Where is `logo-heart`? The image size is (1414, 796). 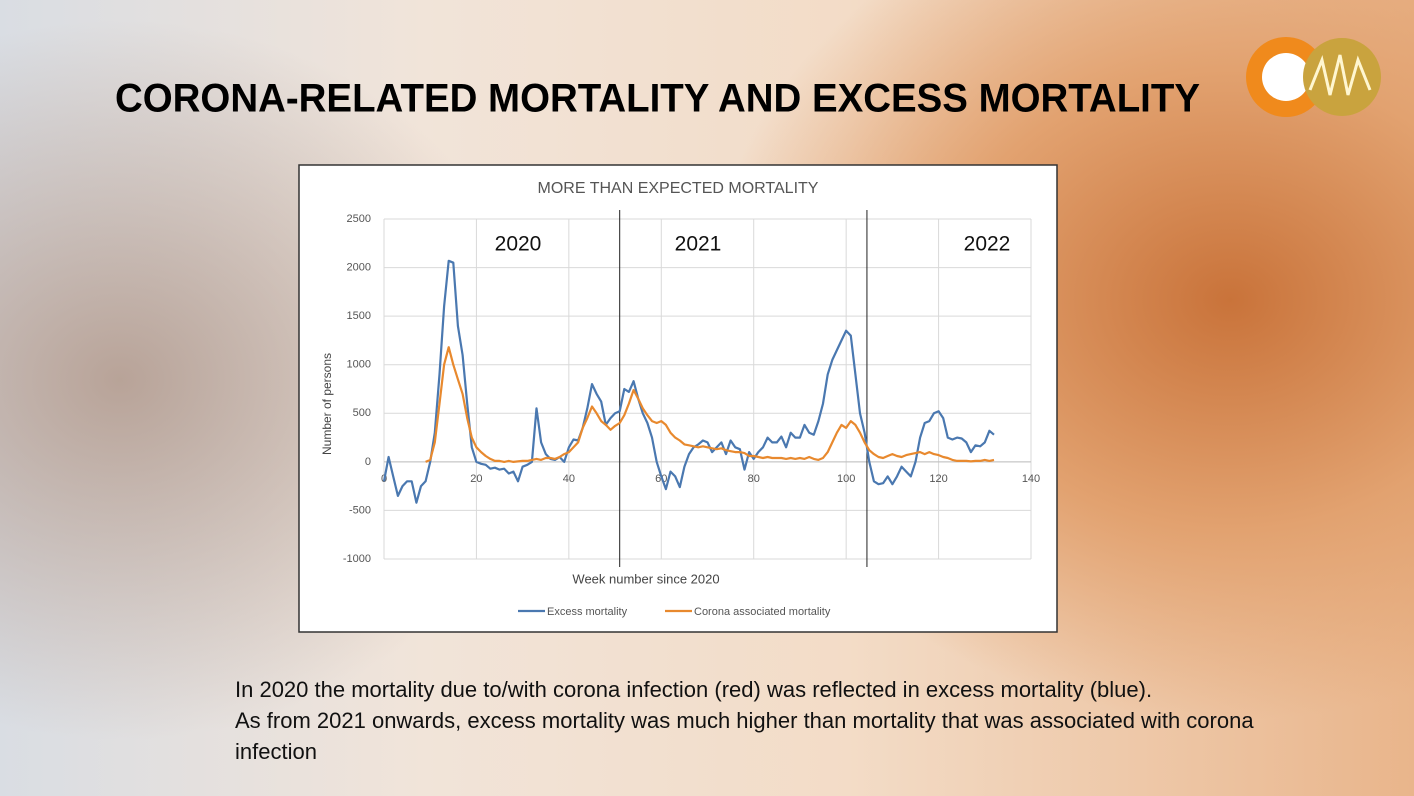
logo-heart is located at coordinates (1286, 77).